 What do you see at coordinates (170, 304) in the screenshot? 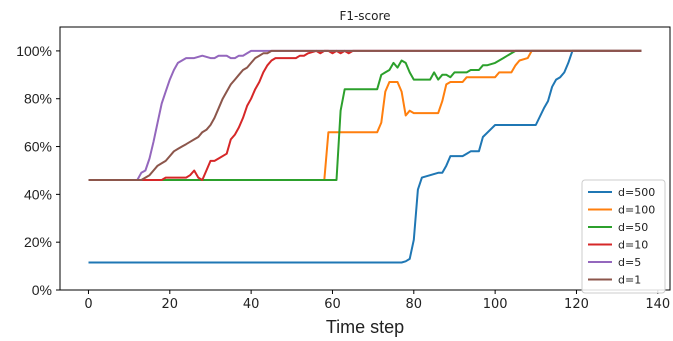
I see `x-tick-label: 20` at bounding box center [170, 304].